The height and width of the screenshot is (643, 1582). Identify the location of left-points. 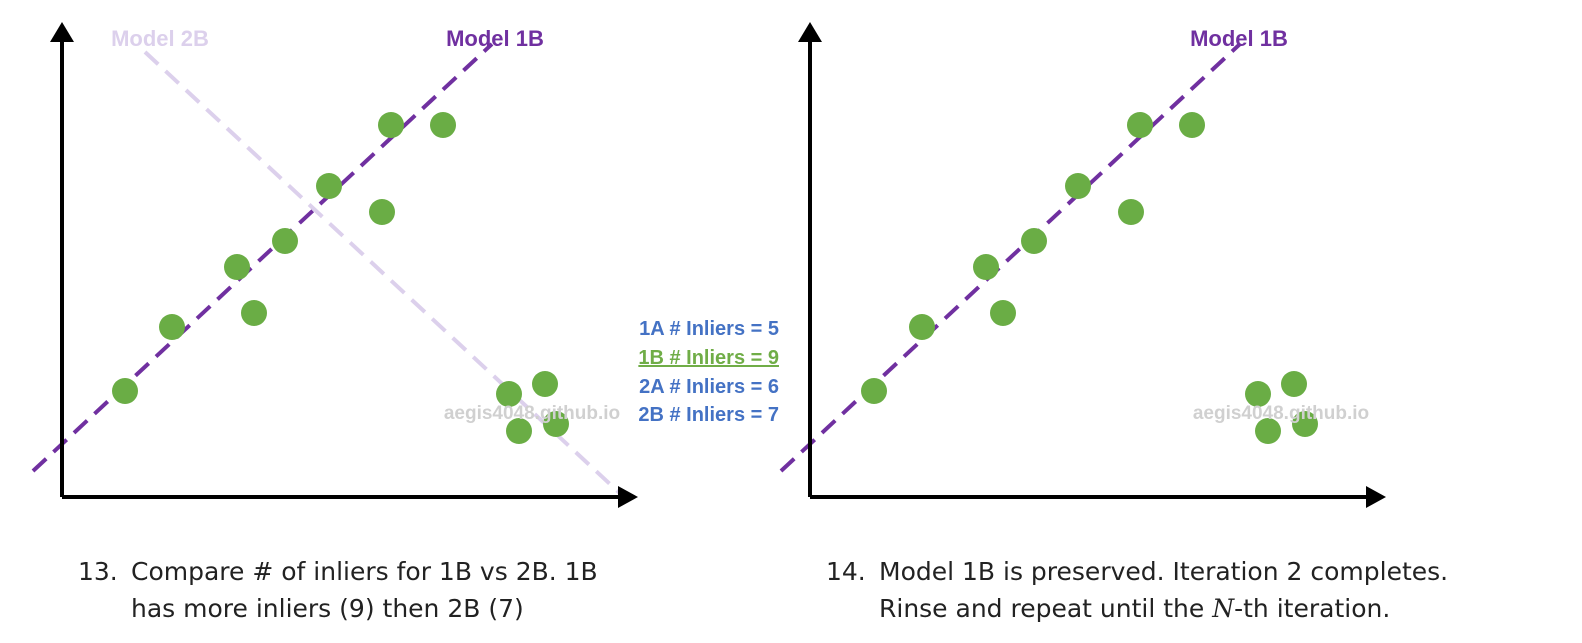
(340, 278).